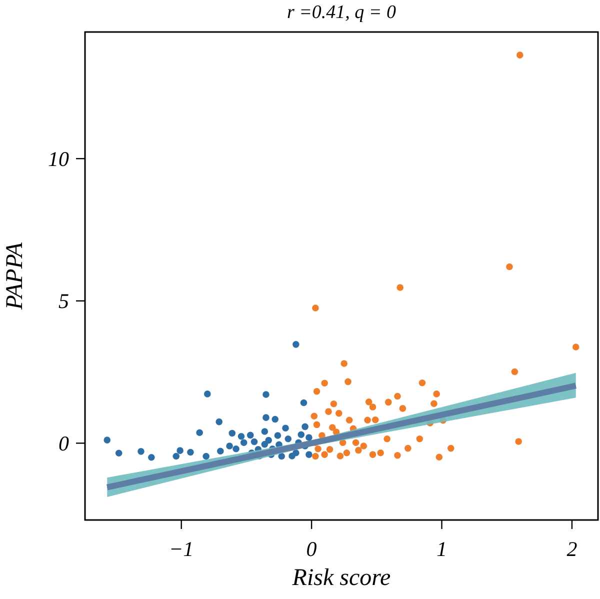 The height and width of the screenshot is (599, 600). What do you see at coordinates (64, 444) in the screenshot?
I see `y-tick-label: 0` at bounding box center [64, 444].